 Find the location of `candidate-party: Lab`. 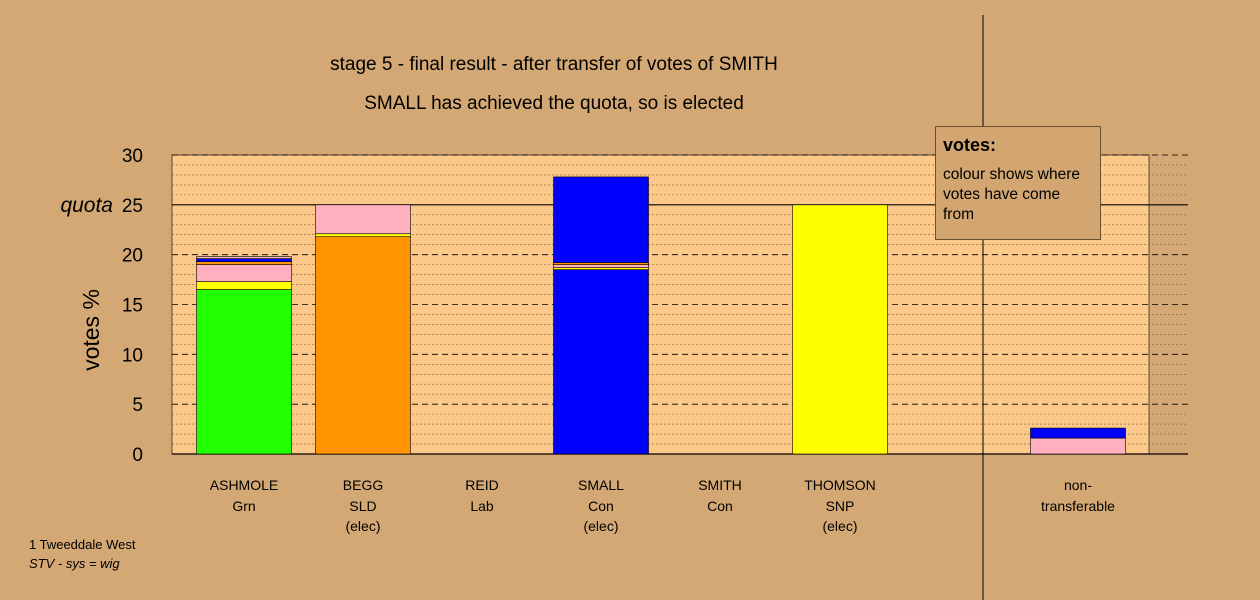

candidate-party: Lab is located at coordinates (482, 505).